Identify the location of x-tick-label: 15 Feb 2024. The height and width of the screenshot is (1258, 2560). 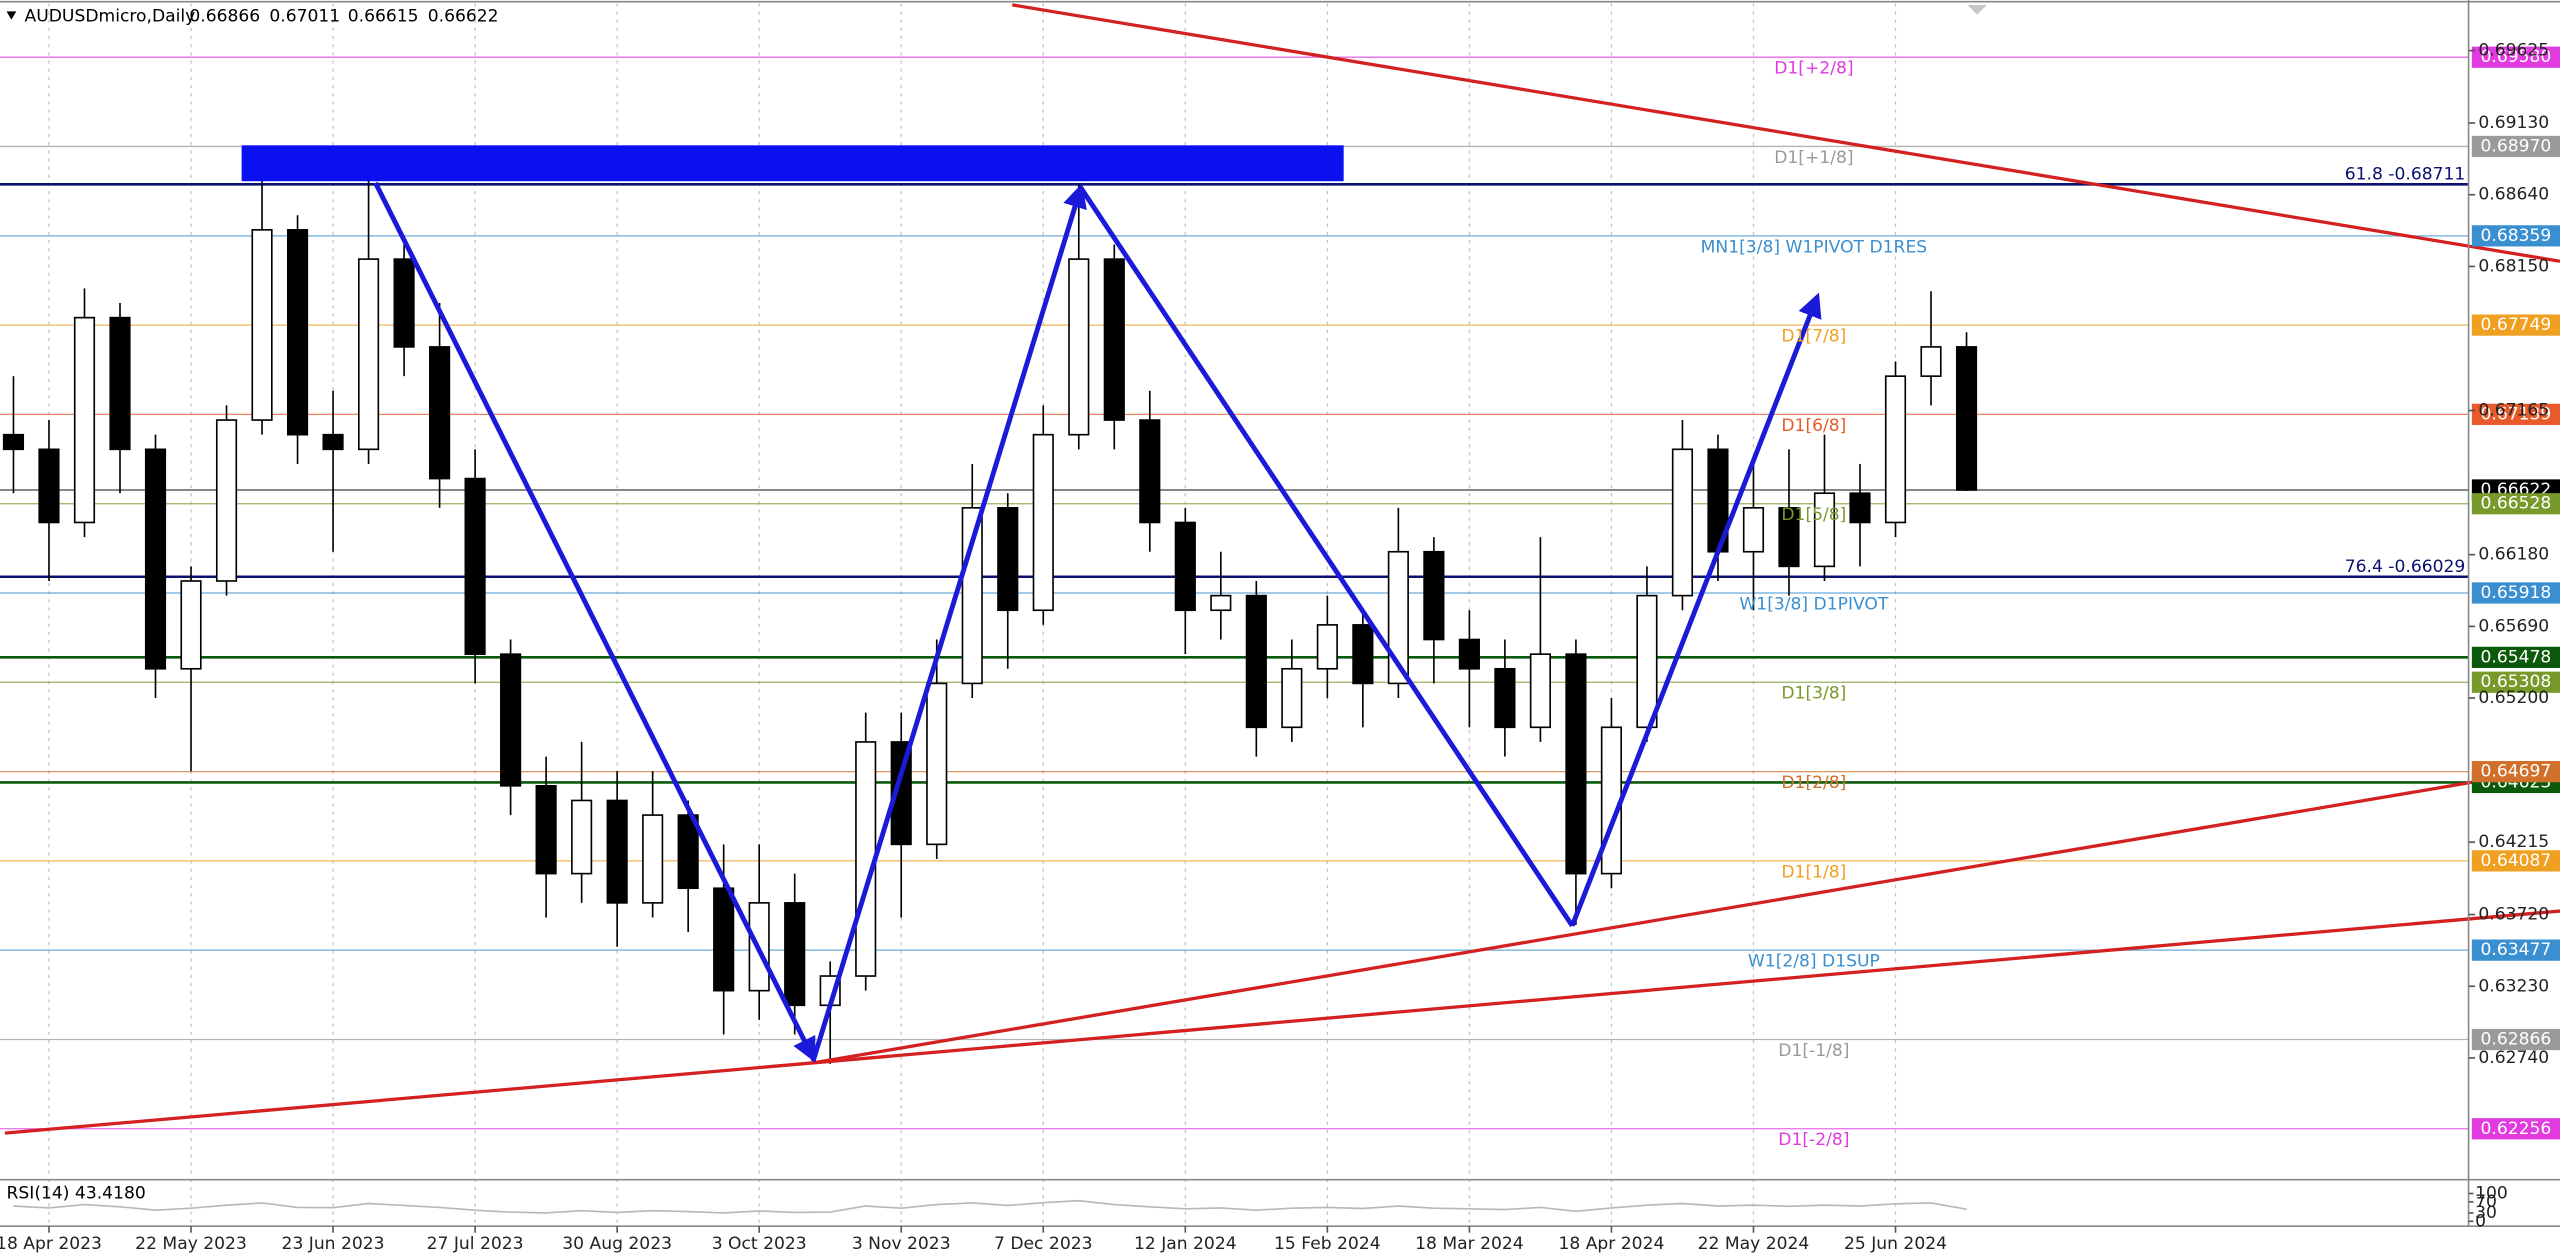
(1327, 1244).